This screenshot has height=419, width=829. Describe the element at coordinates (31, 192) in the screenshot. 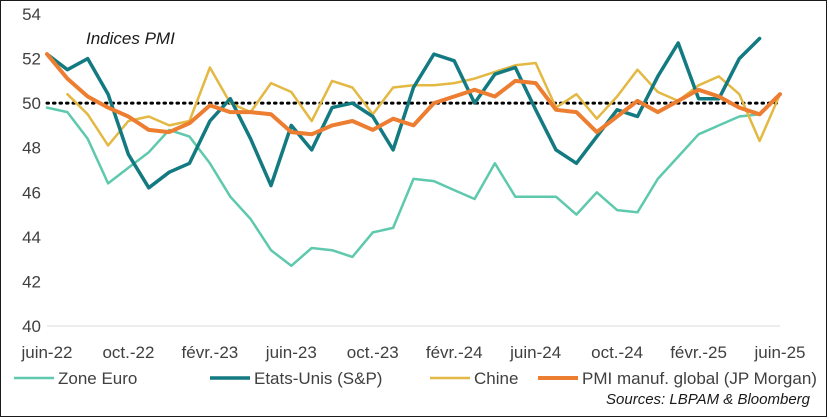

I see `y-tick-label: 46` at that location.